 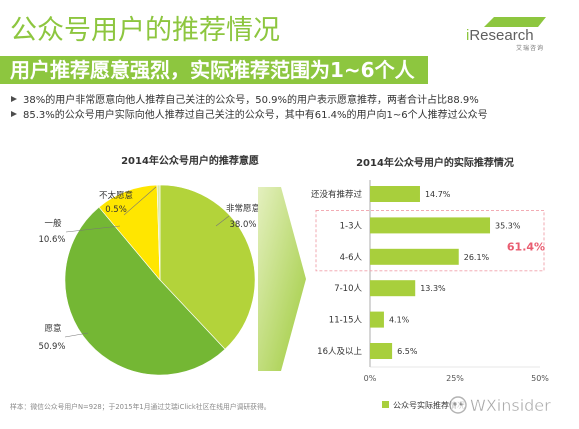 I want to click on page-subtitle: 用户推荐愿意强烈，实际推荐范围为1~6个人, so click(x=212, y=70).